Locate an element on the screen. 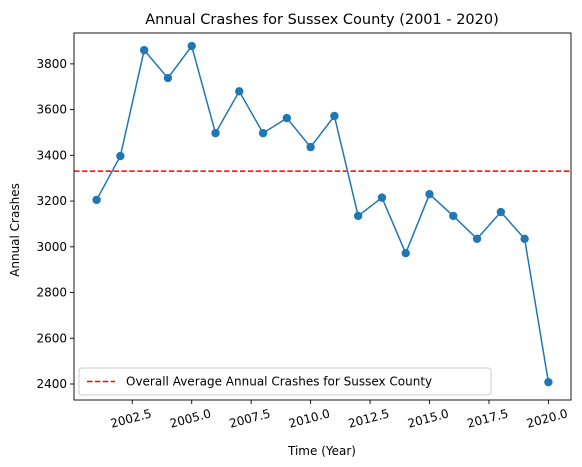 The width and height of the screenshot is (582, 467). x-tick-label: 2007.5 is located at coordinates (250, 418).